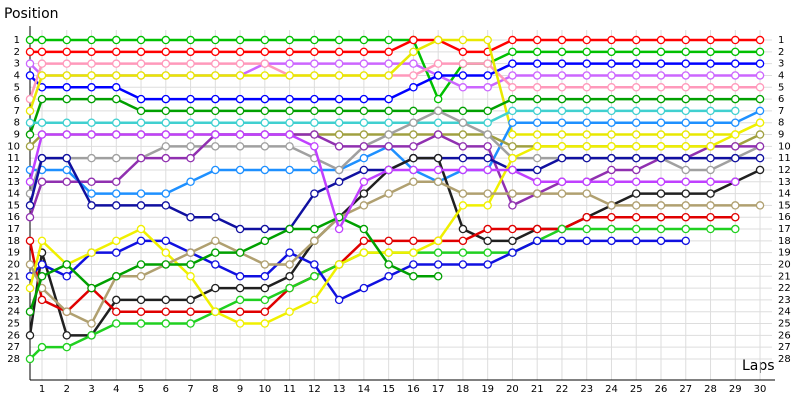 The width and height of the screenshot is (800, 400). What do you see at coordinates (685, 389) in the screenshot?
I see `x-tick-label: 27` at bounding box center [685, 389].